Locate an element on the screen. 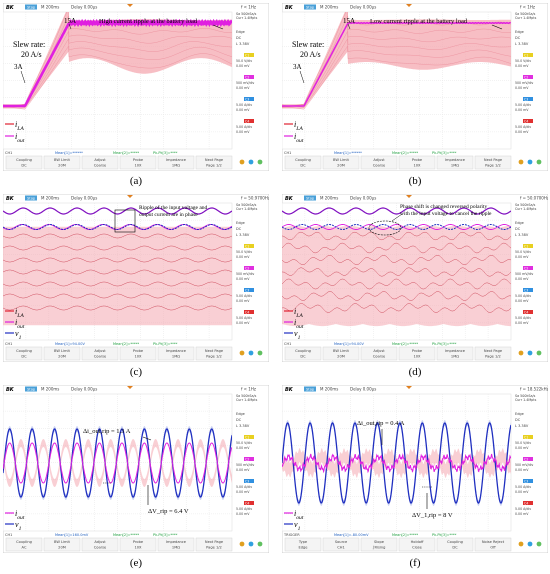 The height and width of the screenshot is (574, 550). brand-logo: BK is located at coordinates (10, 8).